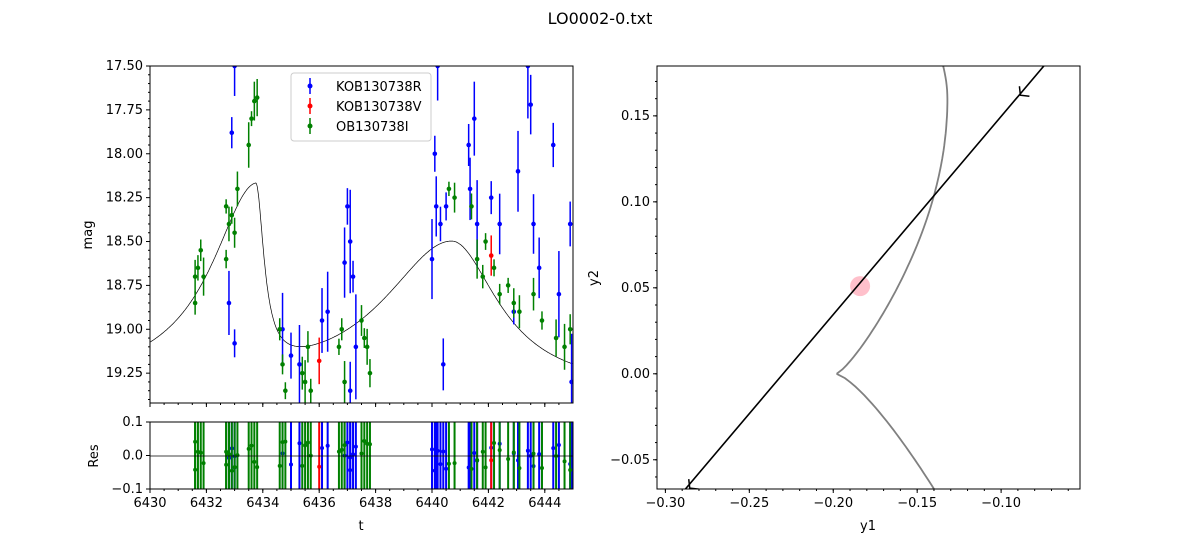 This screenshot has width=1200, height=550. Describe the element at coordinates (1024, 91) in the screenshot. I see `trajectory-arrow` at that location.